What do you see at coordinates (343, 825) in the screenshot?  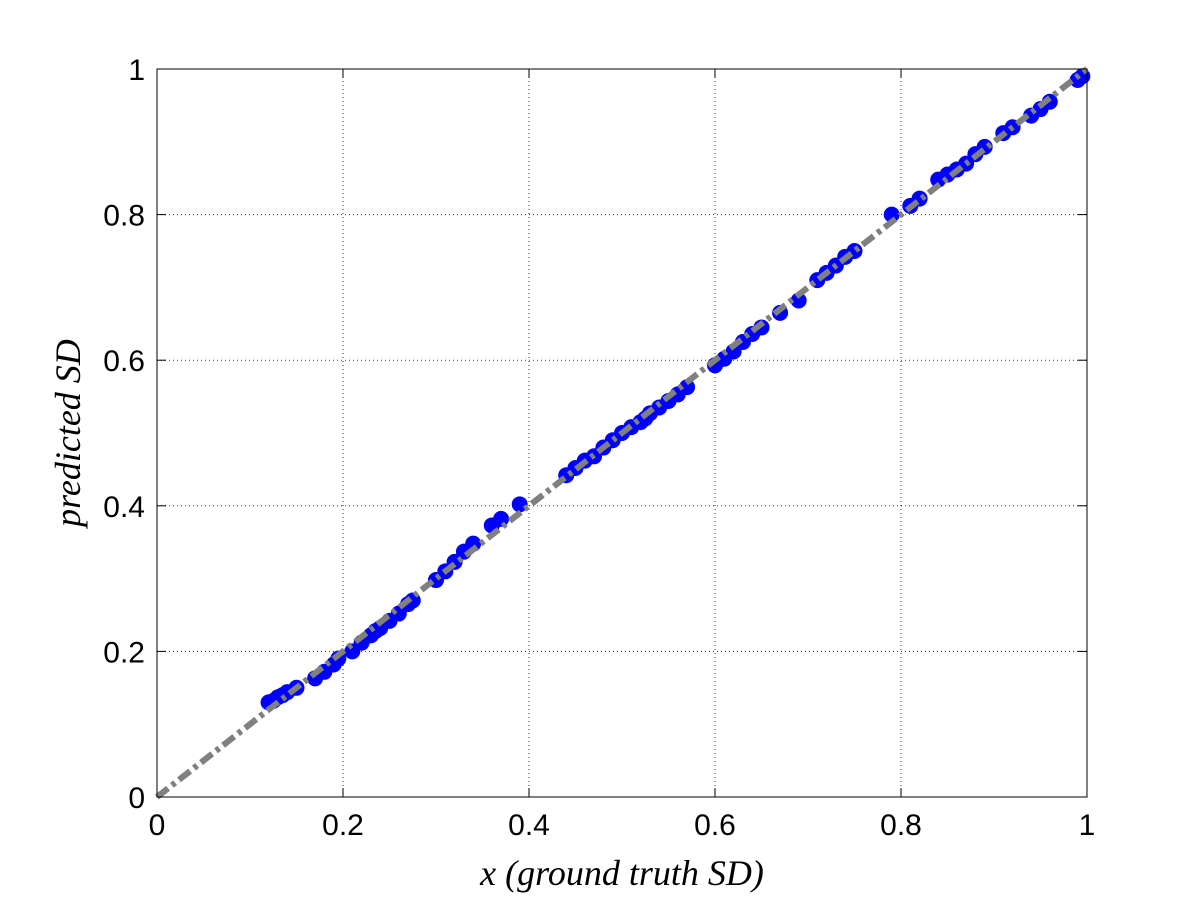 I see `x-tick-label: 0.2` at bounding box center [343, 825].